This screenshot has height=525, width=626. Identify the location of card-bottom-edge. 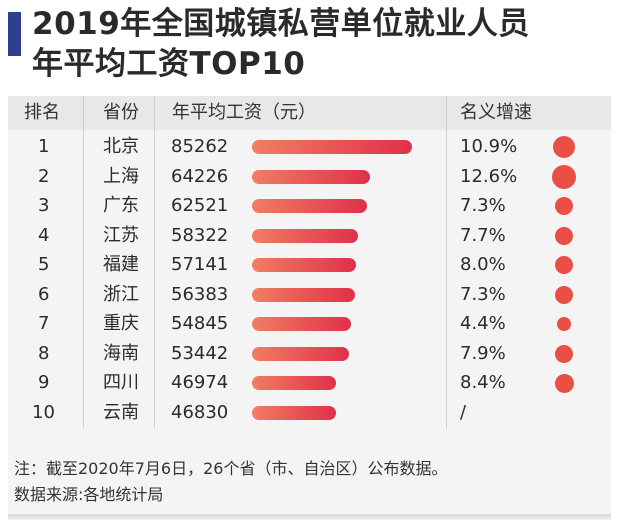
(309, 517).